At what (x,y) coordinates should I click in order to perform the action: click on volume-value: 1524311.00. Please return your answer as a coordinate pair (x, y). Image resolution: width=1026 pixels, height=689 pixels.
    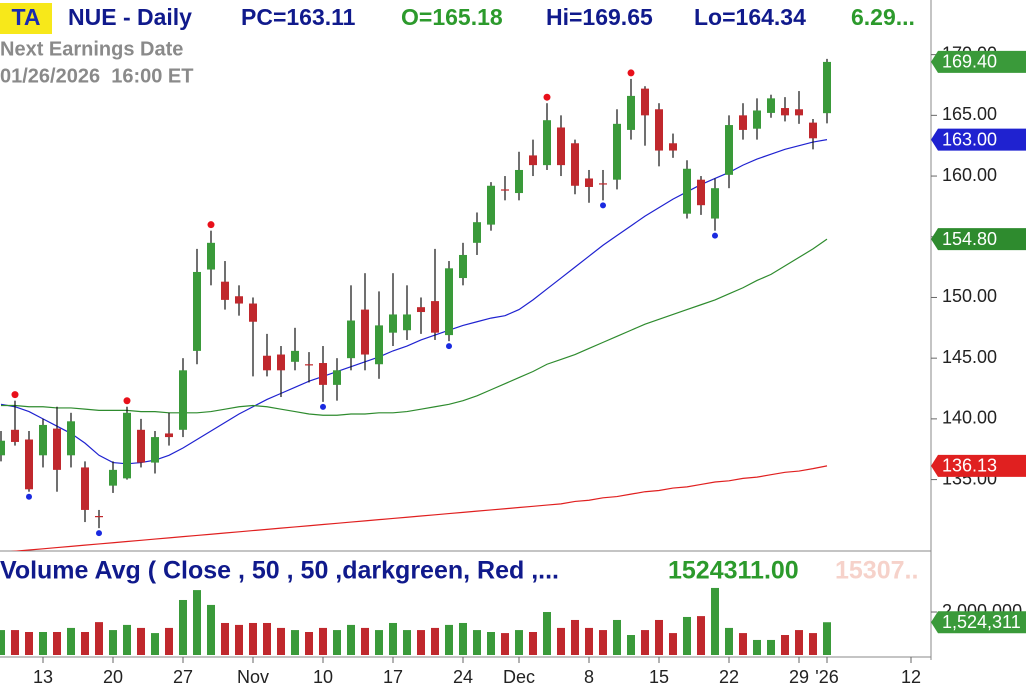
    Looking at the image, I should click on (733, 571).